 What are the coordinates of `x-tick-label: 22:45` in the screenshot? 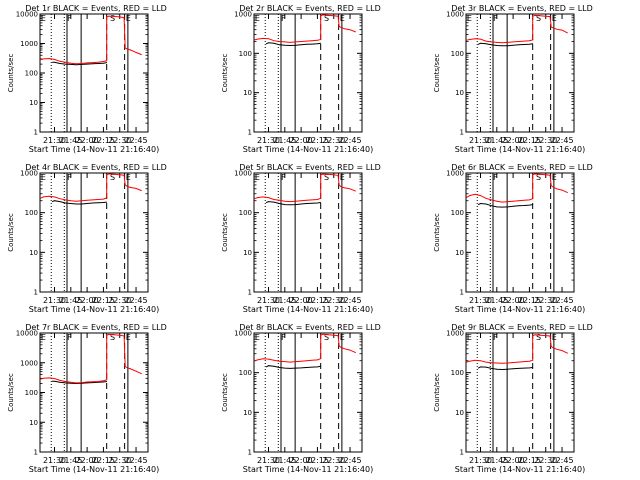 It's located at (136, 460).